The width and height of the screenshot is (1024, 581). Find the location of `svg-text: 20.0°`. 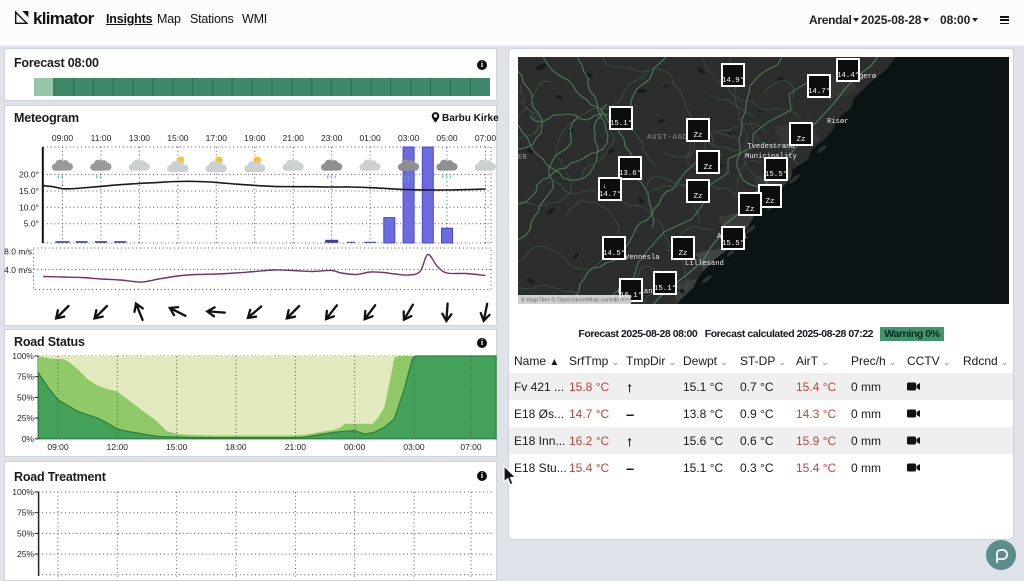

svg-text: 20.0° is located at coordinates (29, 175).